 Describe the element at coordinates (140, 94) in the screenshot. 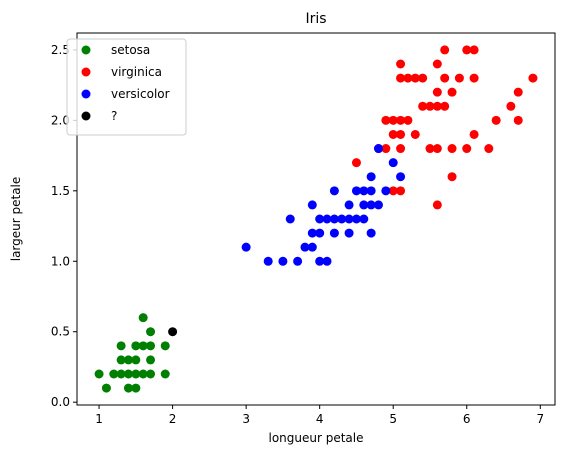

I see `legend-label: versicolor` at that location.